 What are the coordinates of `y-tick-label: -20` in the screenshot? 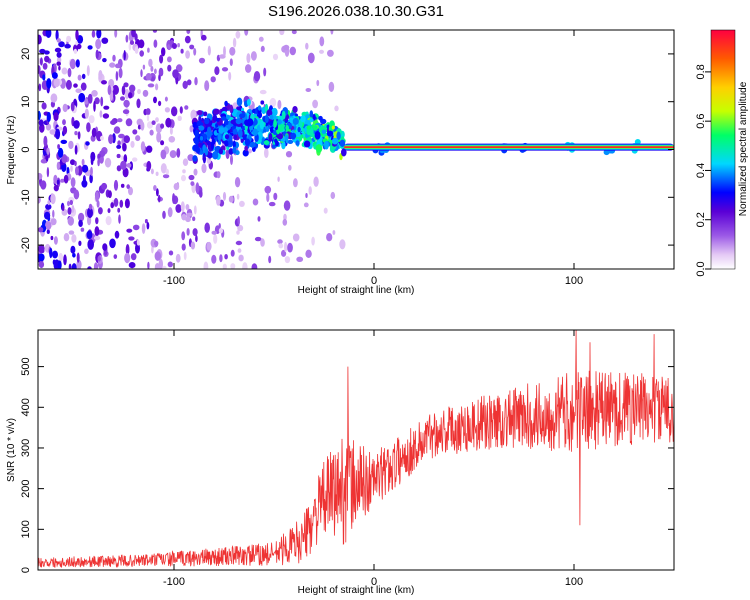 It's located at (26, 245).